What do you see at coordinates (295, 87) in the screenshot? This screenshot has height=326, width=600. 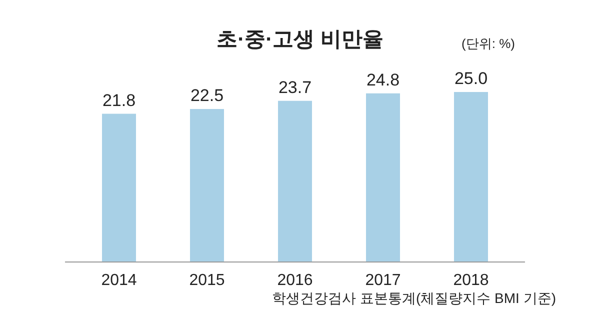 I see `data-label: 23.7` at bounding box center [295, 87].